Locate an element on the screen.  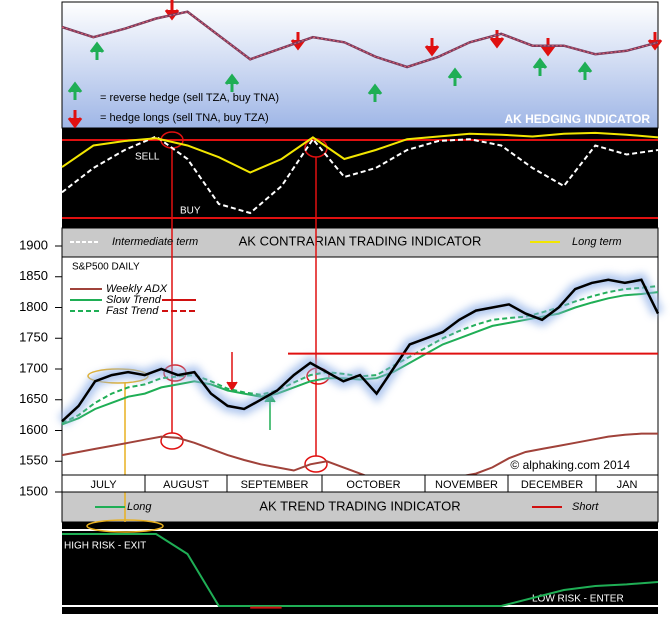
trend-title: AK TREND TRADING INDICATOR is located at coordinates (359, 505).